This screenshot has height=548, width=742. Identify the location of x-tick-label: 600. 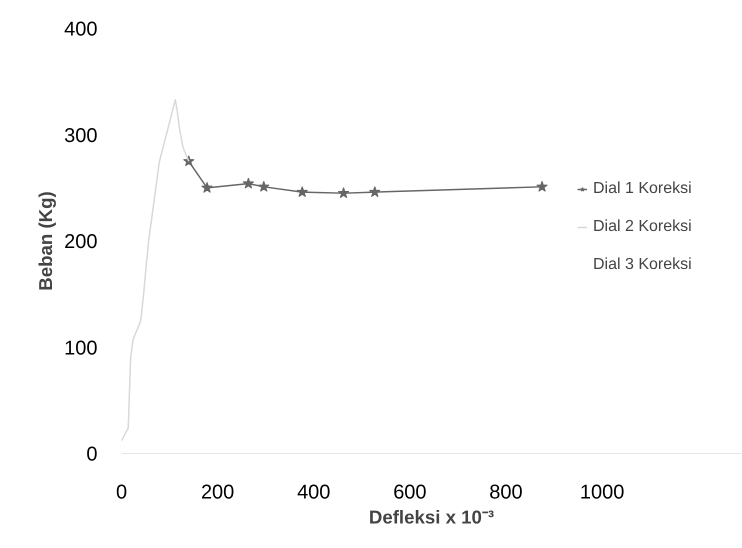
(410, 493).